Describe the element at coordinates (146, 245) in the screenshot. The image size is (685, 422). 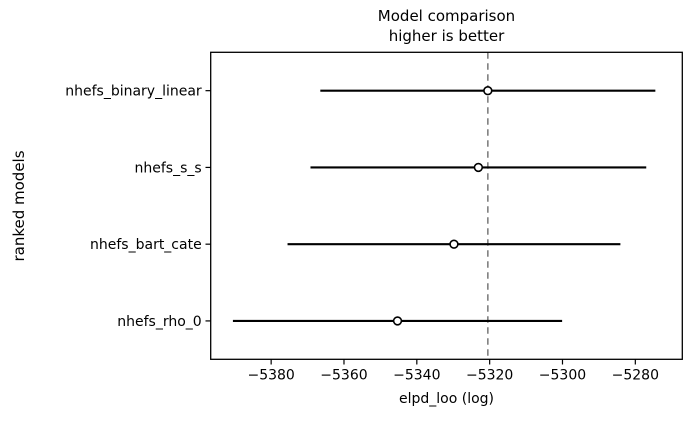
I see `y-tick-label: nhefs_bart_cate` at that location.